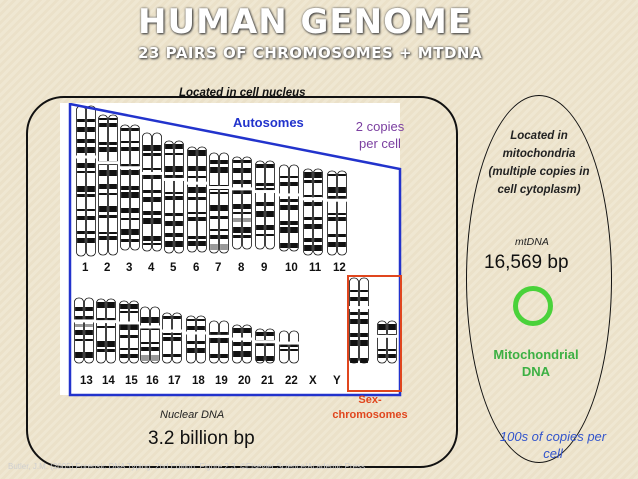 The height and width of the screenshot is (479, 638). I want to click on mito-name-line1: Mitochondrial, so click(536, 354).